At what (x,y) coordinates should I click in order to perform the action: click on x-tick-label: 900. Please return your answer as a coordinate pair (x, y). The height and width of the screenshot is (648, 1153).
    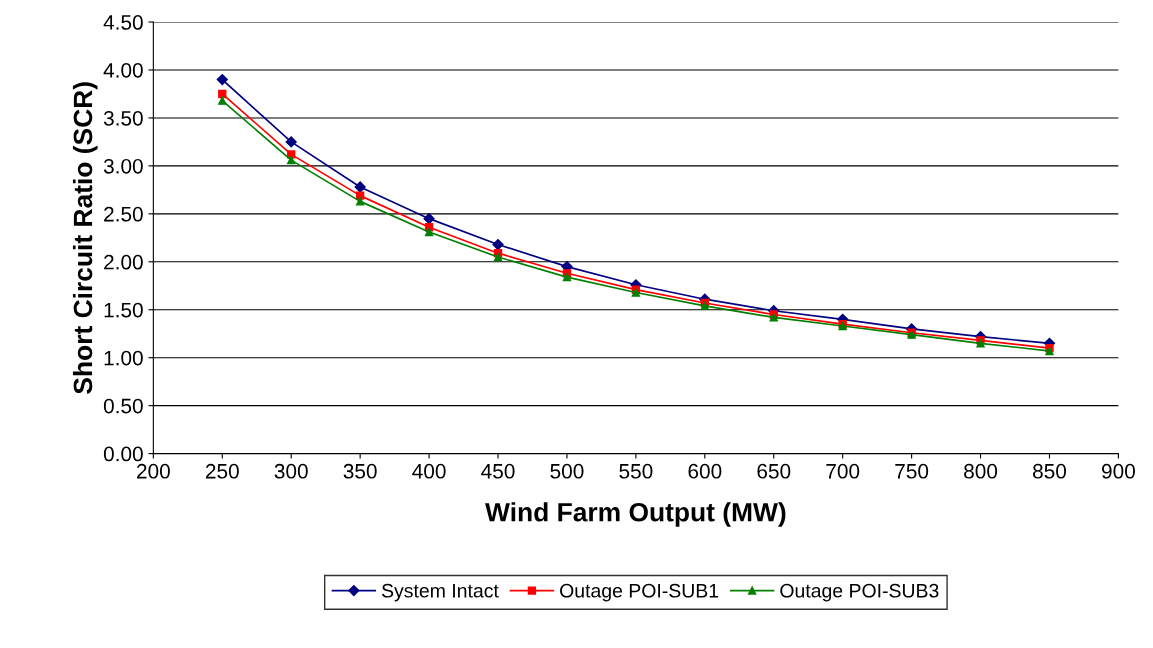
    Looking at the image, I should click on (1118, 471).